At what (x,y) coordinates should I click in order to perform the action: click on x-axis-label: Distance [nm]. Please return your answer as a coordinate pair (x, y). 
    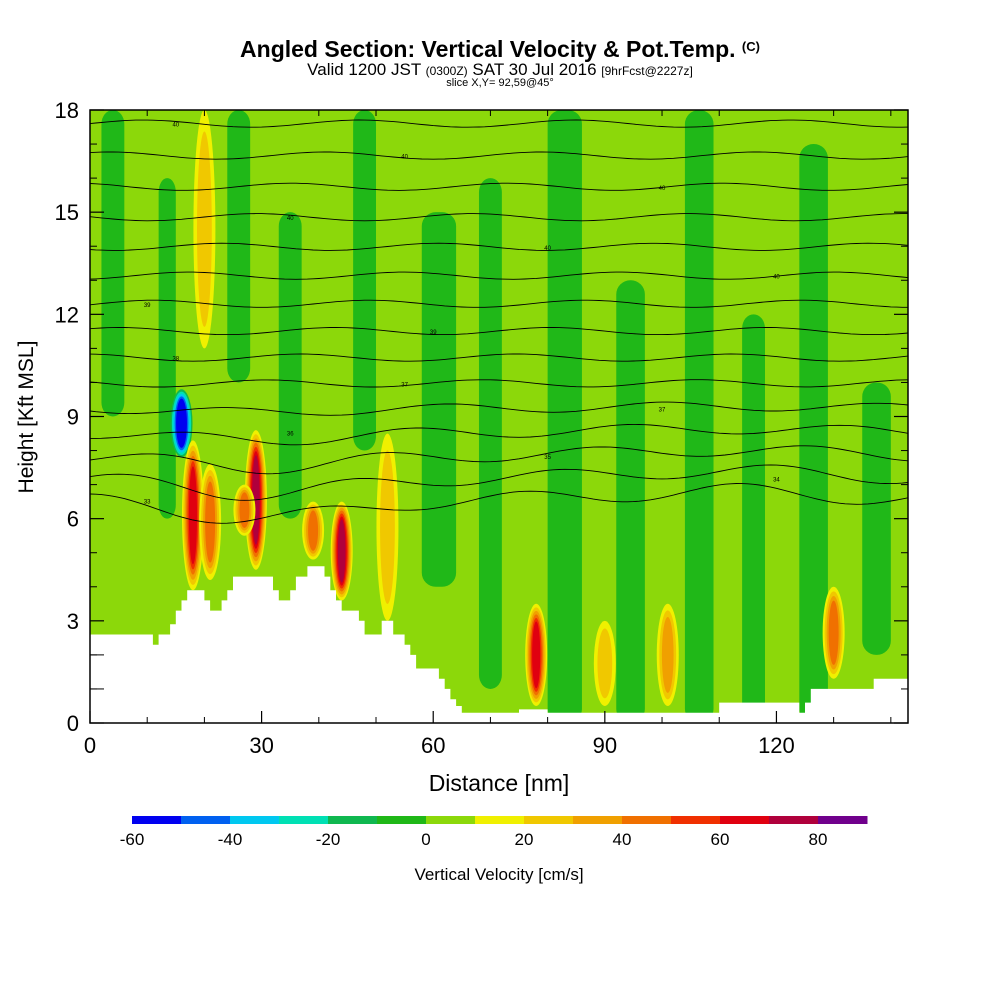
    Looking at the image, I should click on (499, 783).